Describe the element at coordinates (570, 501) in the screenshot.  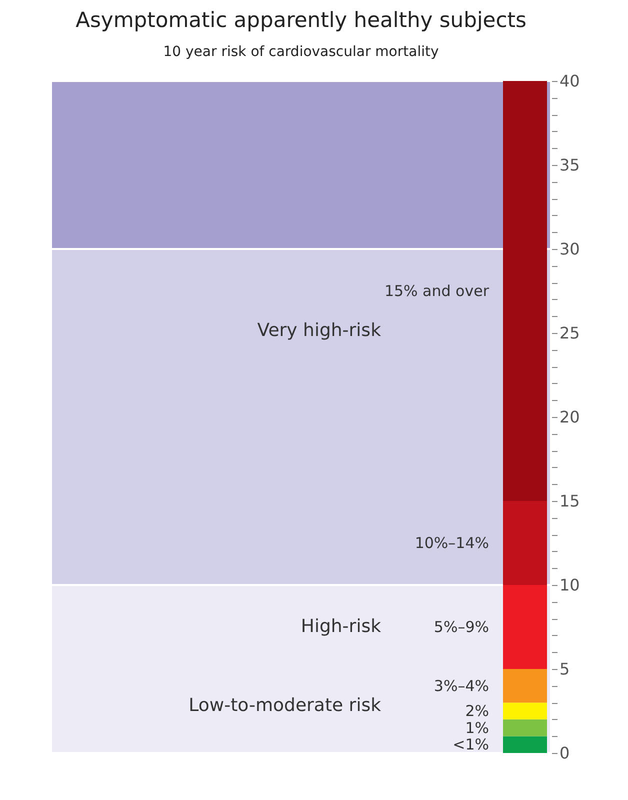
I see `y-tick-label: 15` at that location.